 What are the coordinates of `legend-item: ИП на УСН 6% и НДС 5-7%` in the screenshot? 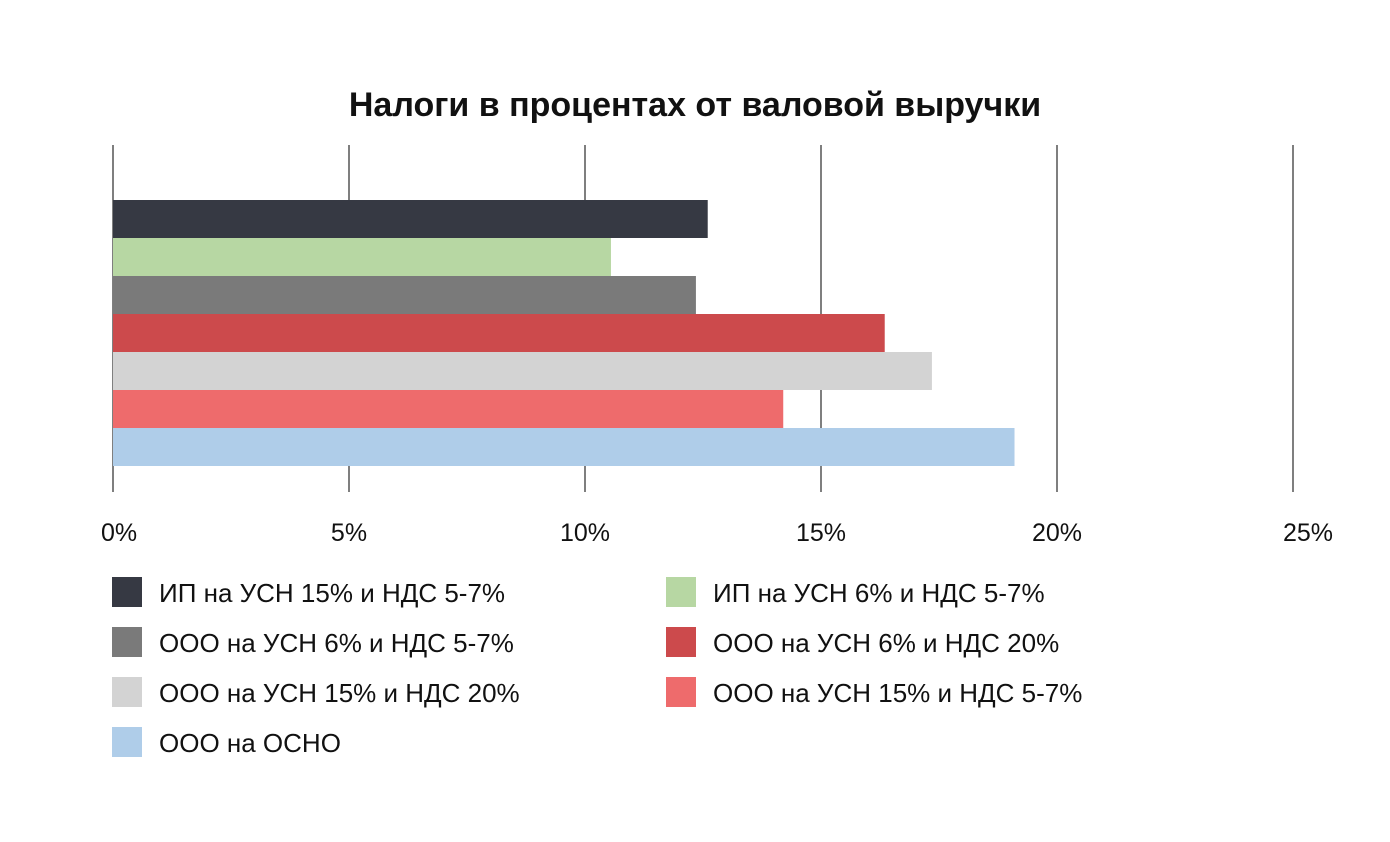 It's located at (855, 592).